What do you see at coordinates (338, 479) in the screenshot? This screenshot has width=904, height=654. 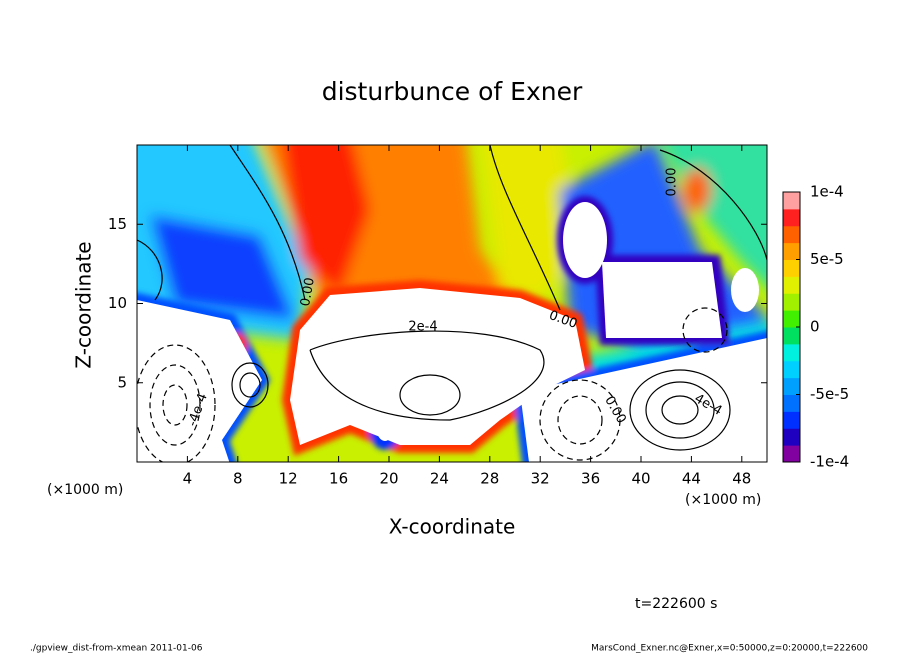 I see `x-tick-label: 16` at bounding box center [338, 479].